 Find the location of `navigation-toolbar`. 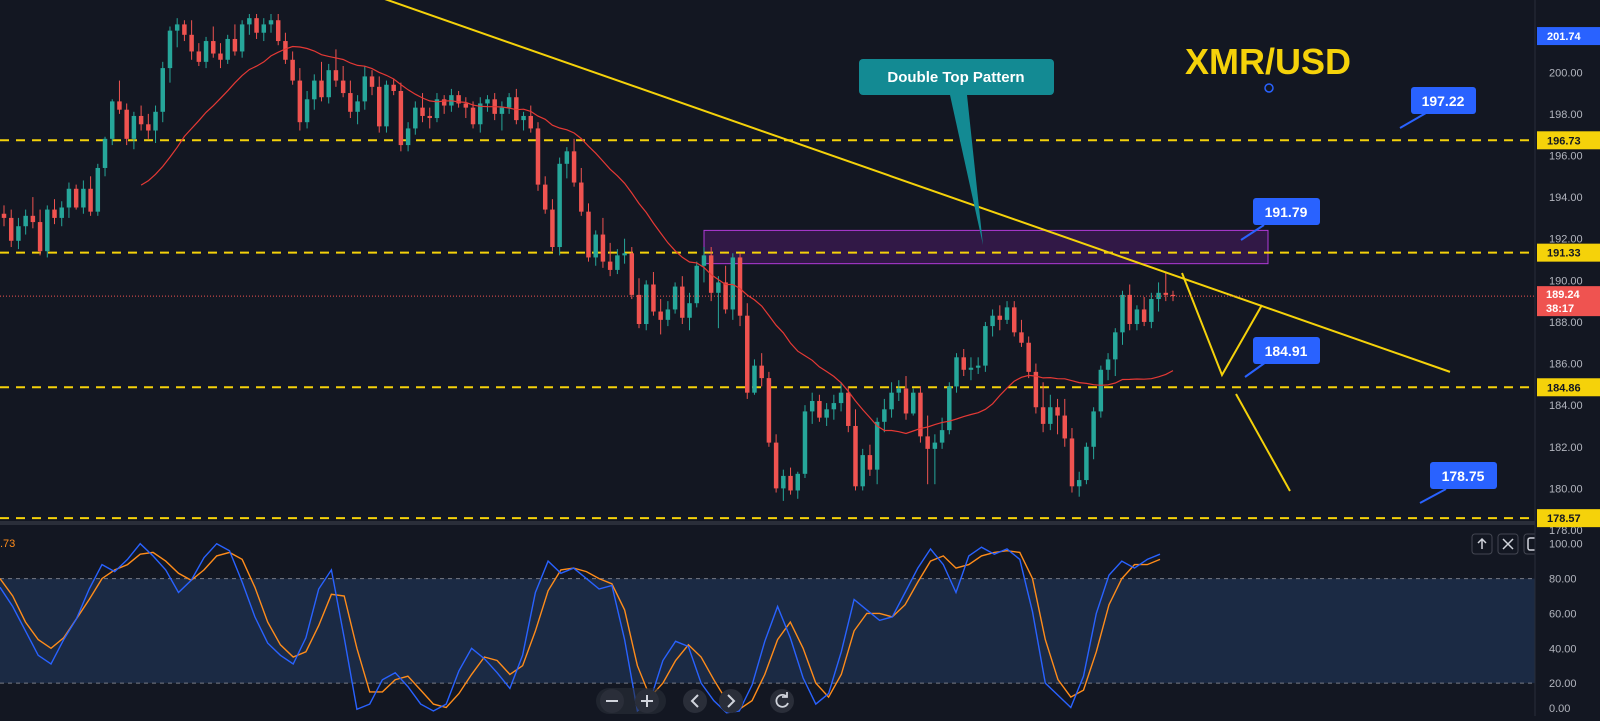

navigation-toolbar is located at coordinates (695, 701).